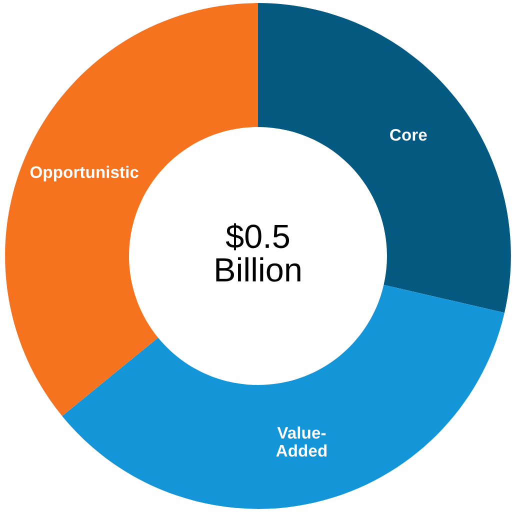 The width and height of the screenshot is (516, 512). Describe the element at coordinates (258, 252) in the screenshot. I see `text: $0.5 Billion` at that location.